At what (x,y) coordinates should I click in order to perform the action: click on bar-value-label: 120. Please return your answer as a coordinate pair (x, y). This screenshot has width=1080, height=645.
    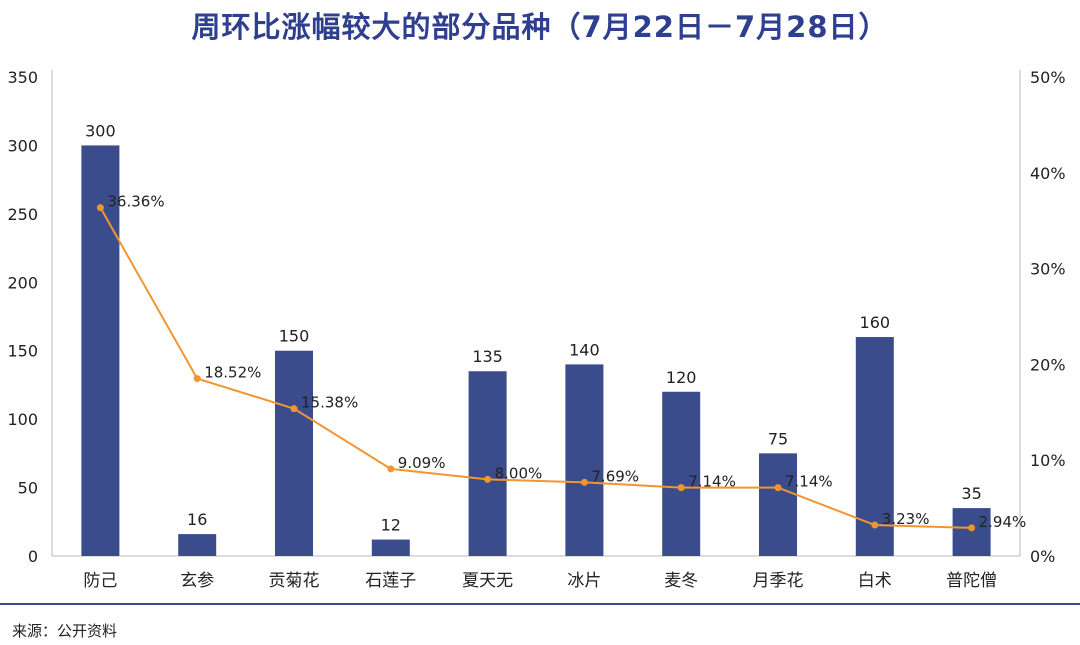
    Looking at the image, I should click on (681, 377).